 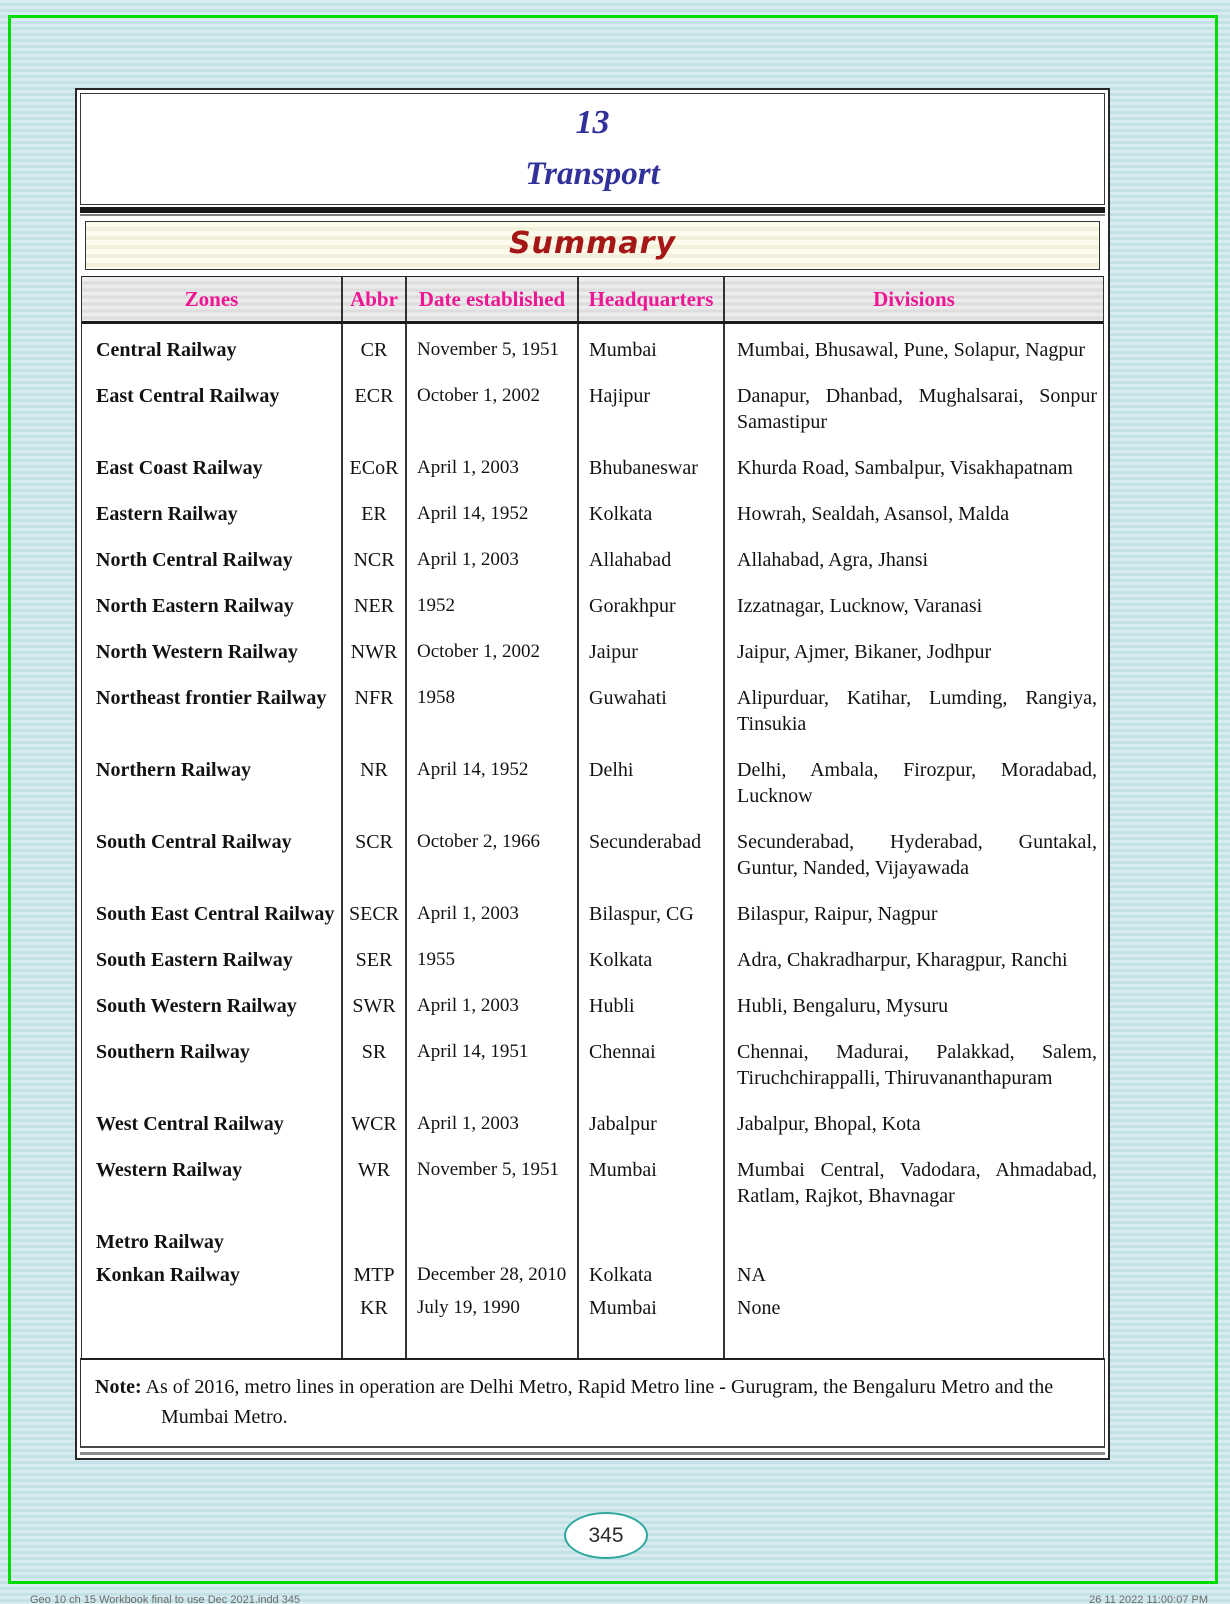 I want to click on cell-divisions: None, so click(x=913, y=1311).